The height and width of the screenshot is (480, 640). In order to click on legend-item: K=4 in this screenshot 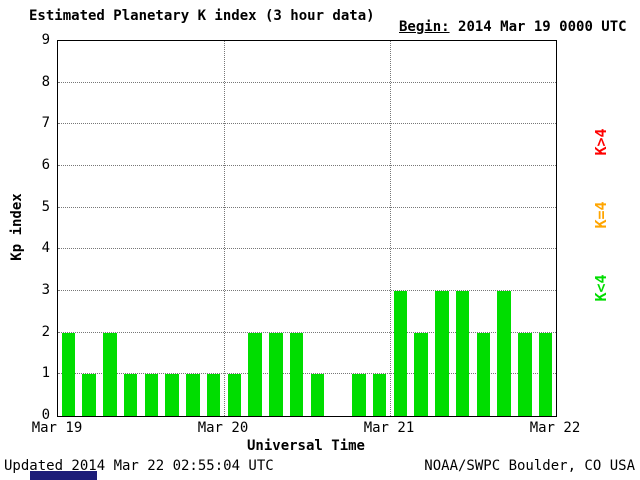, I will do `click(601, 215)`.